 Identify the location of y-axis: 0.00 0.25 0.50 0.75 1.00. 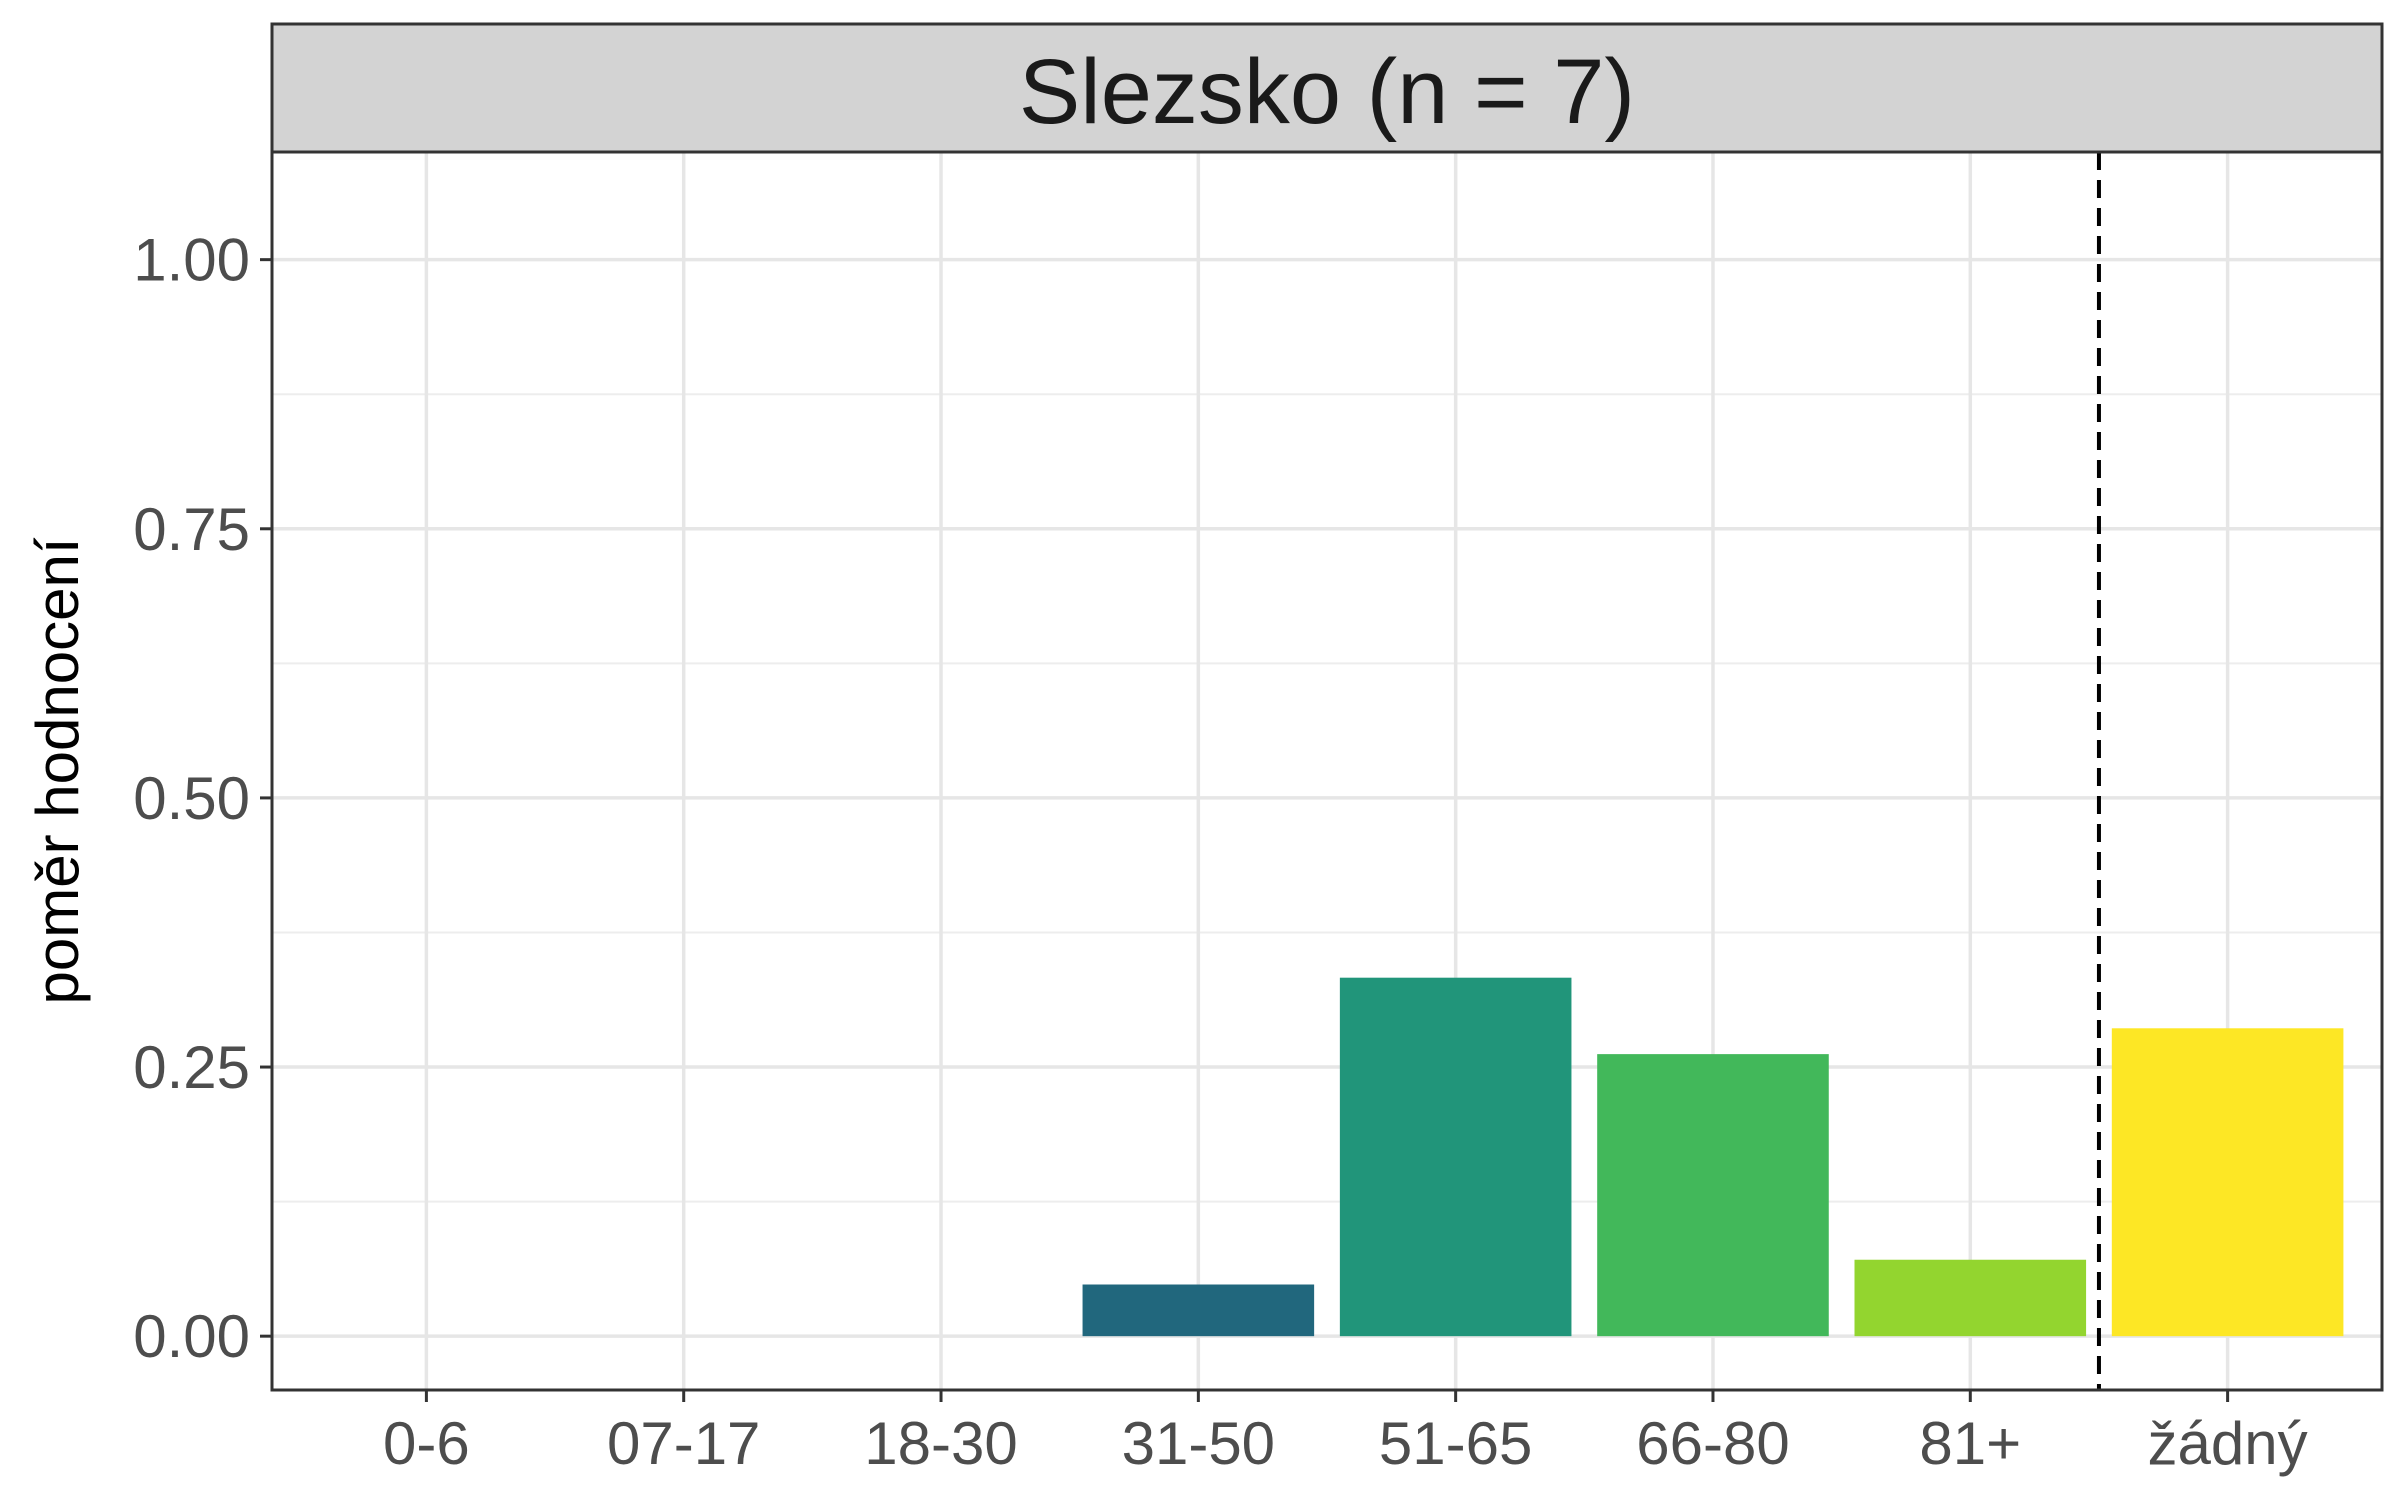
(202, 798).